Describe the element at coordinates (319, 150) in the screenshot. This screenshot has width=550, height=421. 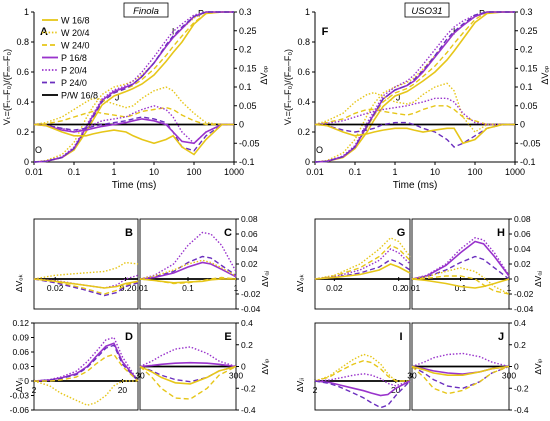
I see `phase-label-O: O` at that location.